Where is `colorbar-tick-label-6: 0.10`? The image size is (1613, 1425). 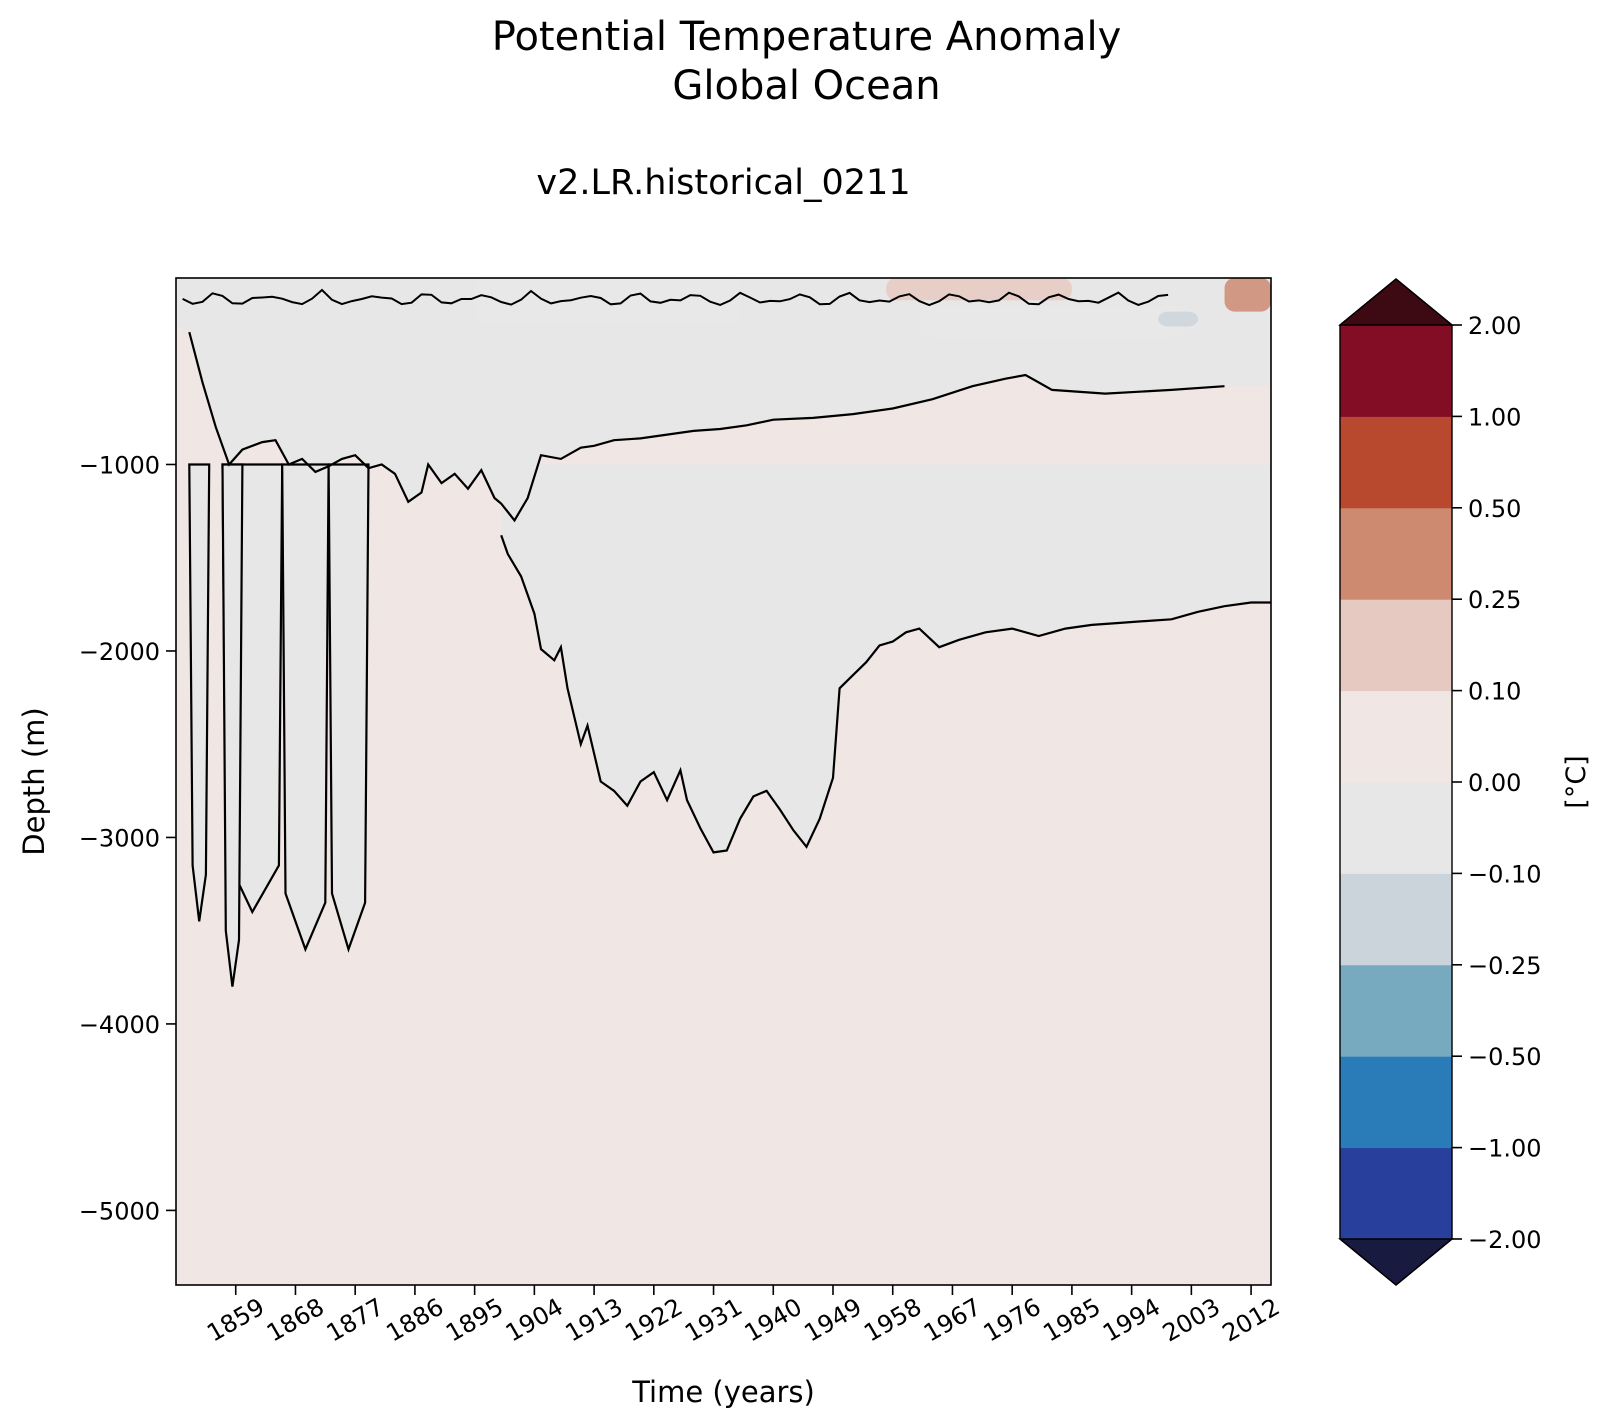
colorbar-tick-label-6: 0.10 is located at coordinates (1494, 692).